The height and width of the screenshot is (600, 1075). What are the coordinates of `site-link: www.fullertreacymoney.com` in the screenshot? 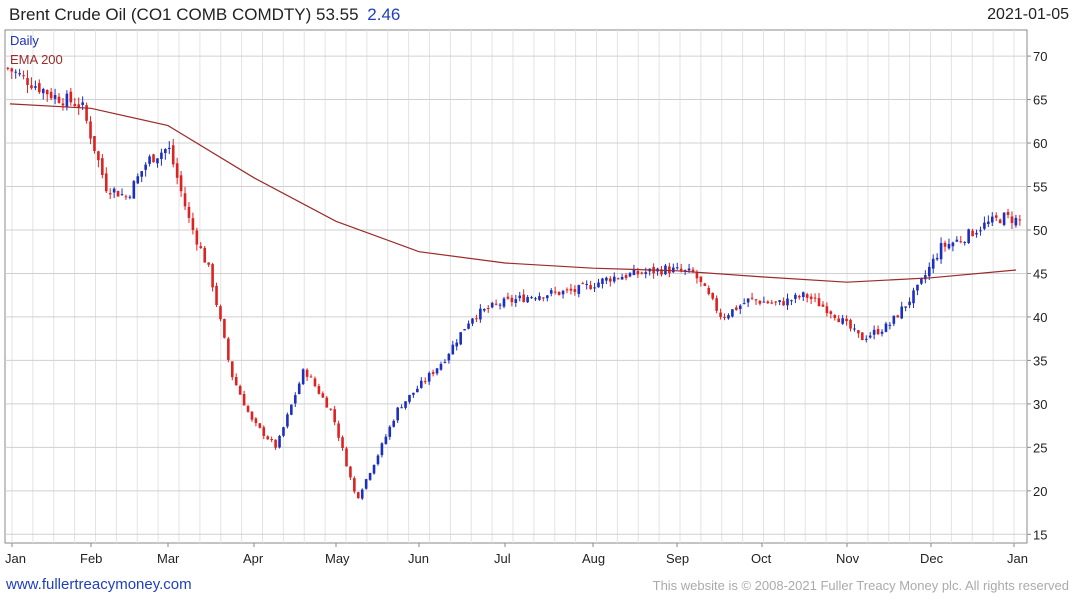 It's located at (99, 584).